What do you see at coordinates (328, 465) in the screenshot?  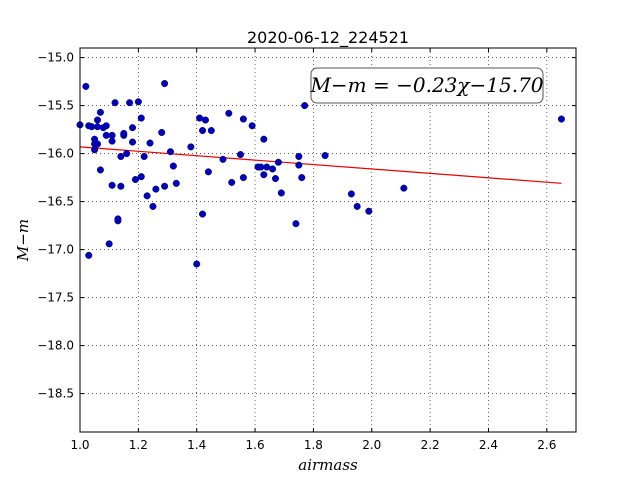 I see `x-axis-label: airmass` at bounding box center [328, 465].